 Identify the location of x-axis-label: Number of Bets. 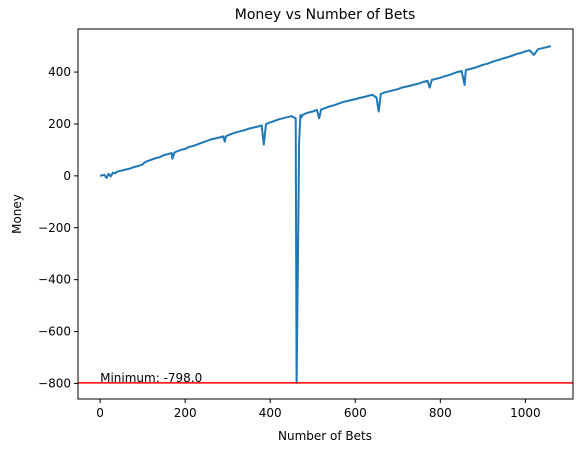
(325, 436).